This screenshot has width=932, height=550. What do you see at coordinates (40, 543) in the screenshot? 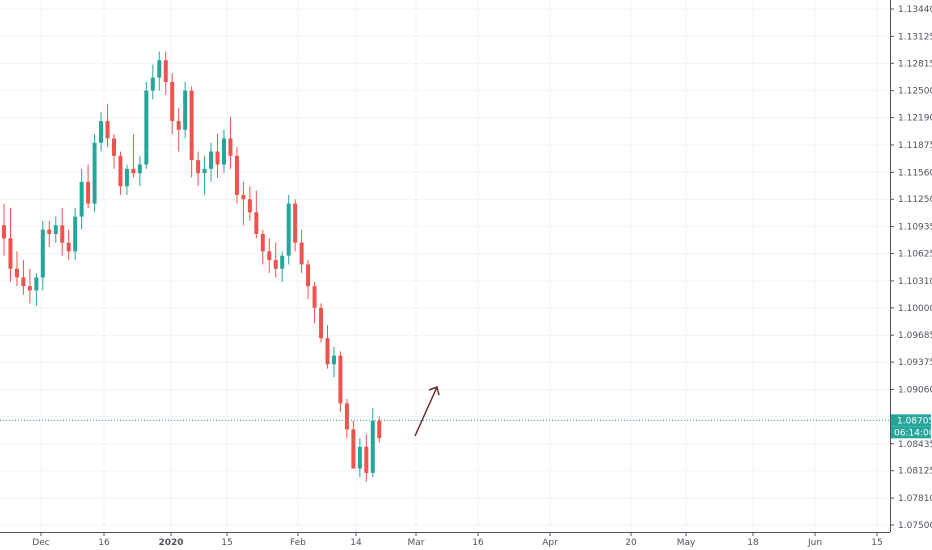
I see `x-tick-label: Dec` at bounding box center [40, 543].